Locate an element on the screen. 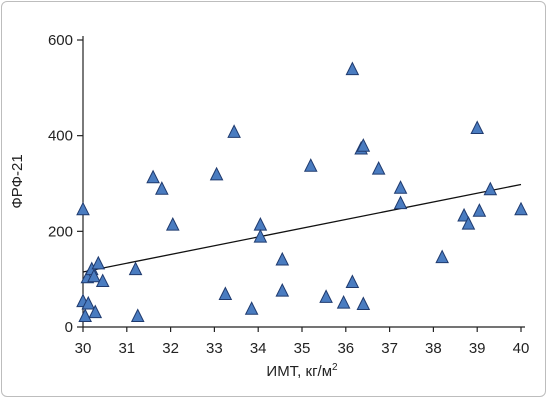 Image resolution: width=549 pixels, height=400 pixels. x-tick-label: 34 is located at coordinates (258, 348).